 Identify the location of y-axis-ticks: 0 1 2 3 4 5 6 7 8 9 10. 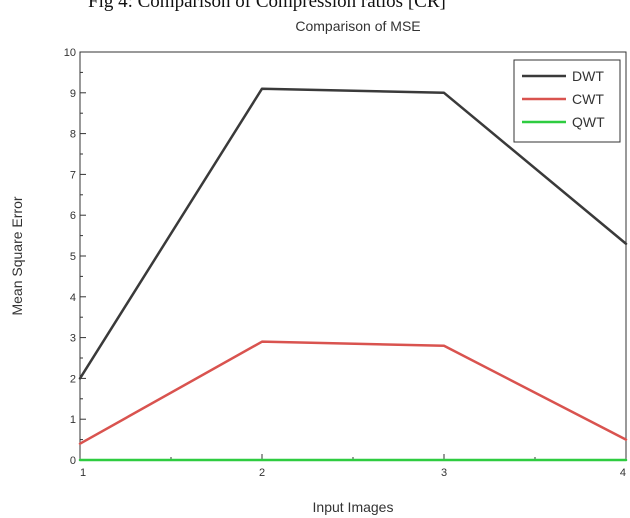
(75, 257).